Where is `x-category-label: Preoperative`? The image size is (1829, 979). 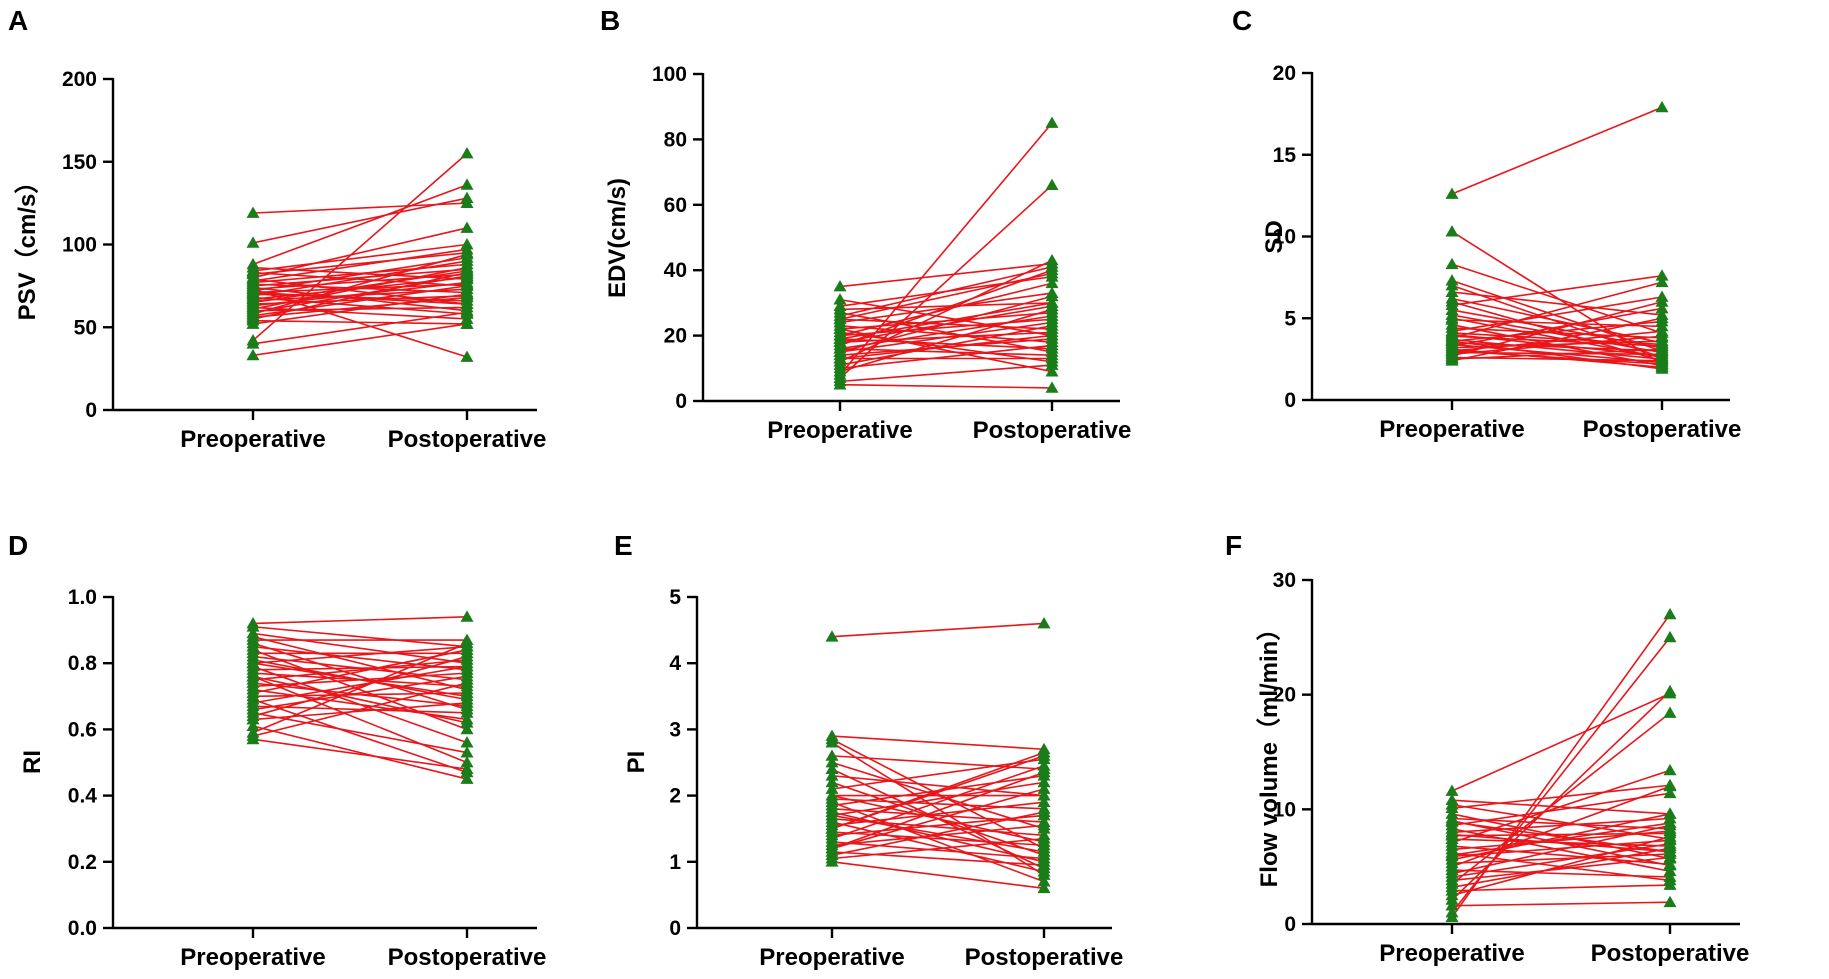 x-category-label: Preoperative is located at coordinates (839, 430).